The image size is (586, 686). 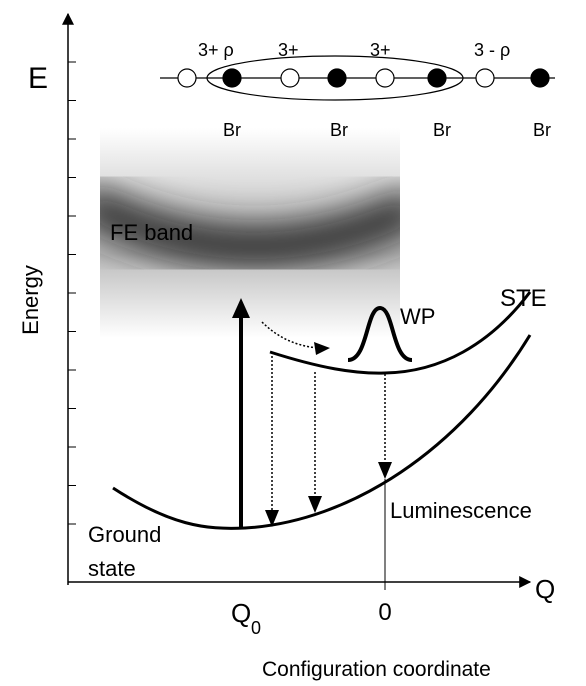 What do you see at coordinates (38, 78) in the screenshot?
I see `y-symbol: E` at bounding box center [38, 78].